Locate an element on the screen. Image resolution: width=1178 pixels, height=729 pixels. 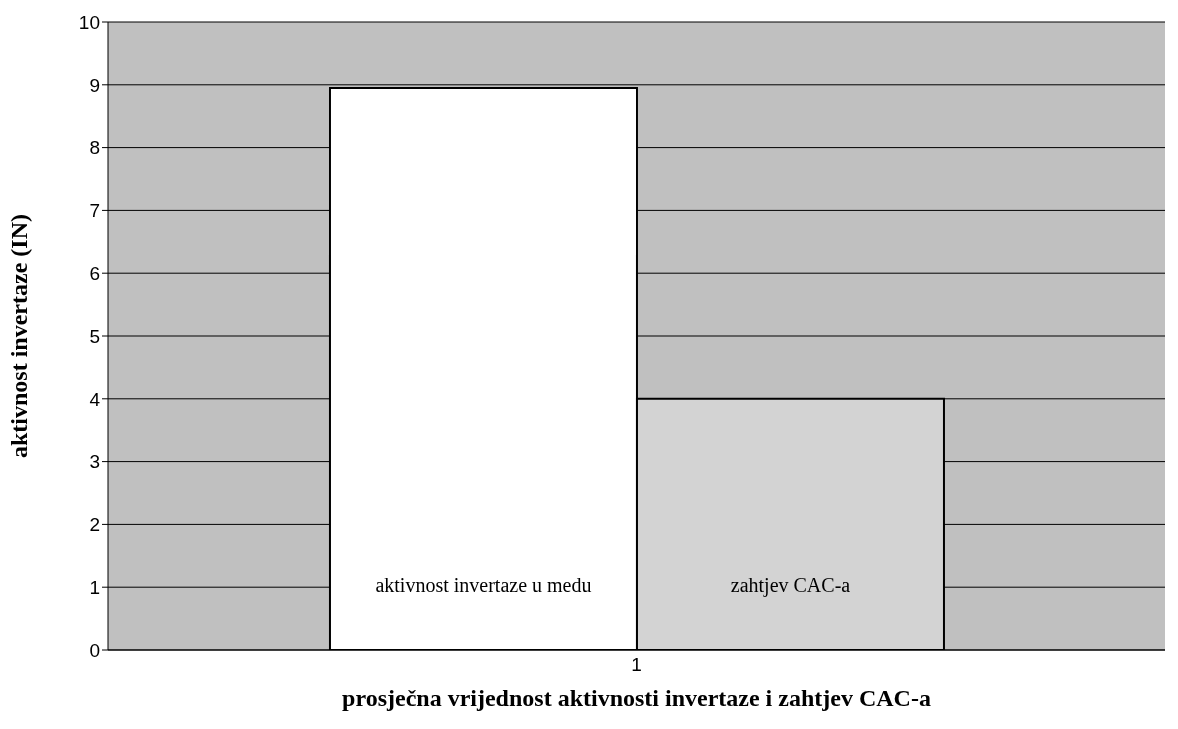
x-axis-title: prosječna vrijednost aktivnosti invertaze i zahtjev CAC-a is located at coordinates (636, 698).